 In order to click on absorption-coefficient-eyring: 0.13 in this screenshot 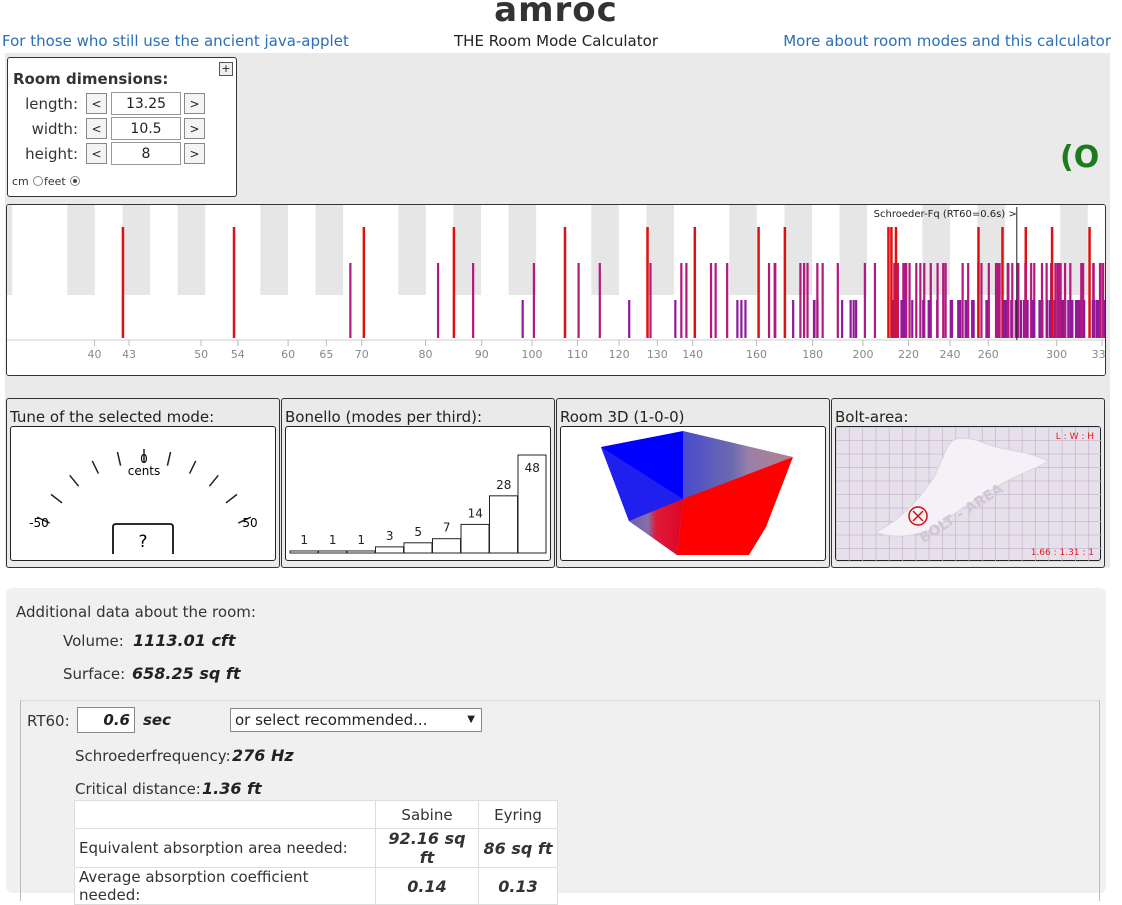, I will do `click(518, 886)`.